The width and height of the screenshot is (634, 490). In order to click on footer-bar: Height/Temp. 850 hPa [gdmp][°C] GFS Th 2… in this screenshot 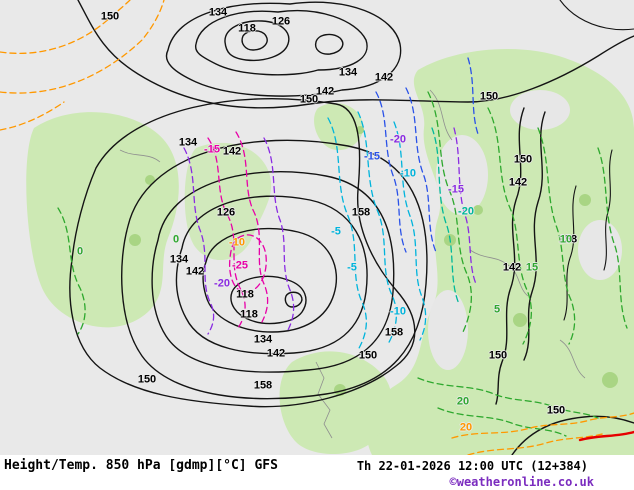, I will do `click(317, 472)`.